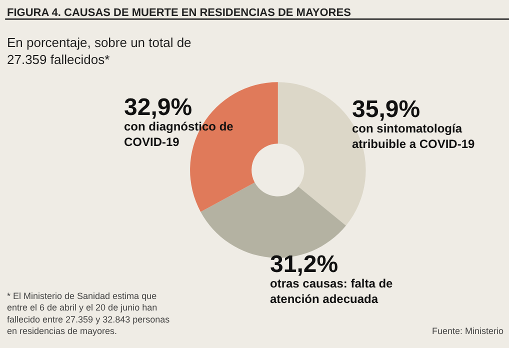  I want to click on data-label: 35,9%, so click(386, 109).